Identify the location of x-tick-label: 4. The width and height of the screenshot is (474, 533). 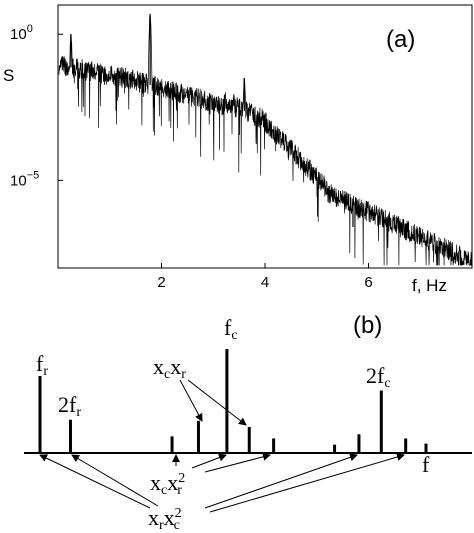
(265, 282).